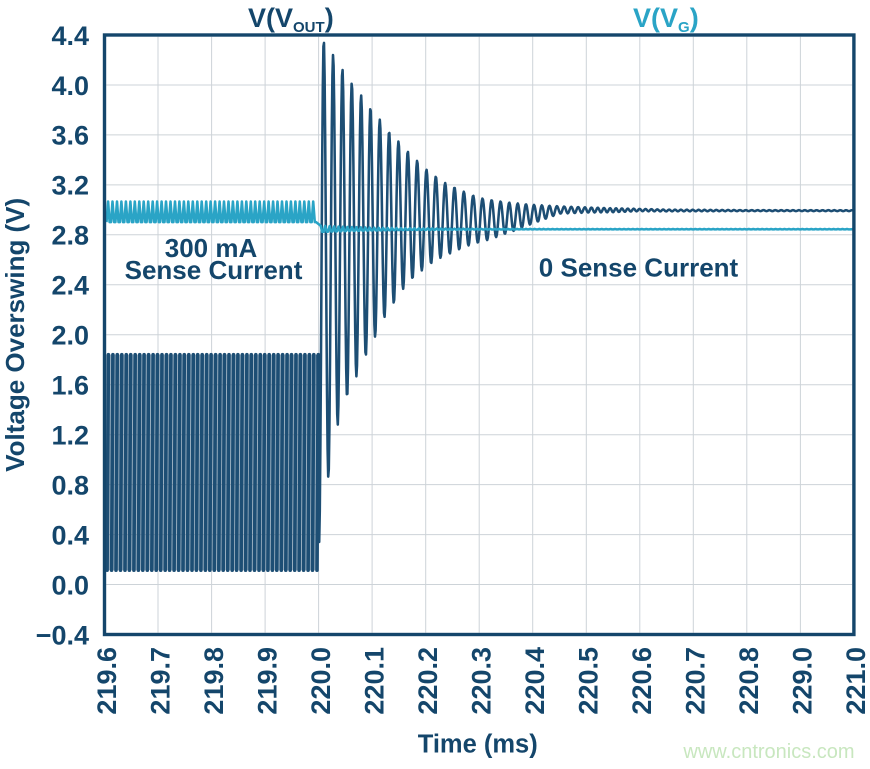 This screenshot has height=769, width=870. I want to click on svg-text: 220.2, so click(428, 681).